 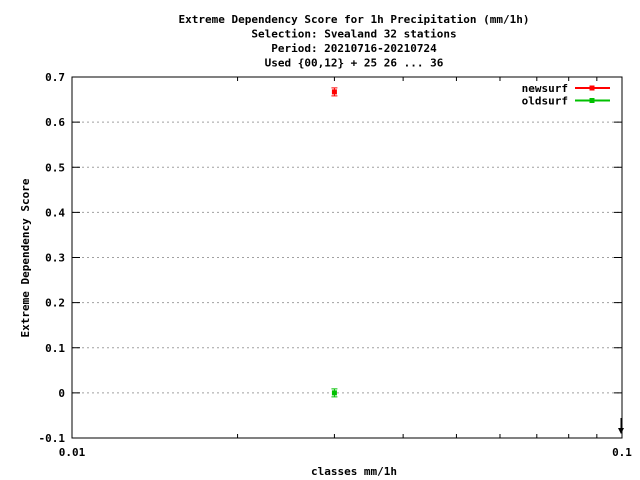 What do you see at coordinates (334, 393) in the screenshot?
I see `point-oldsurf` at bounding box center [334, 393].